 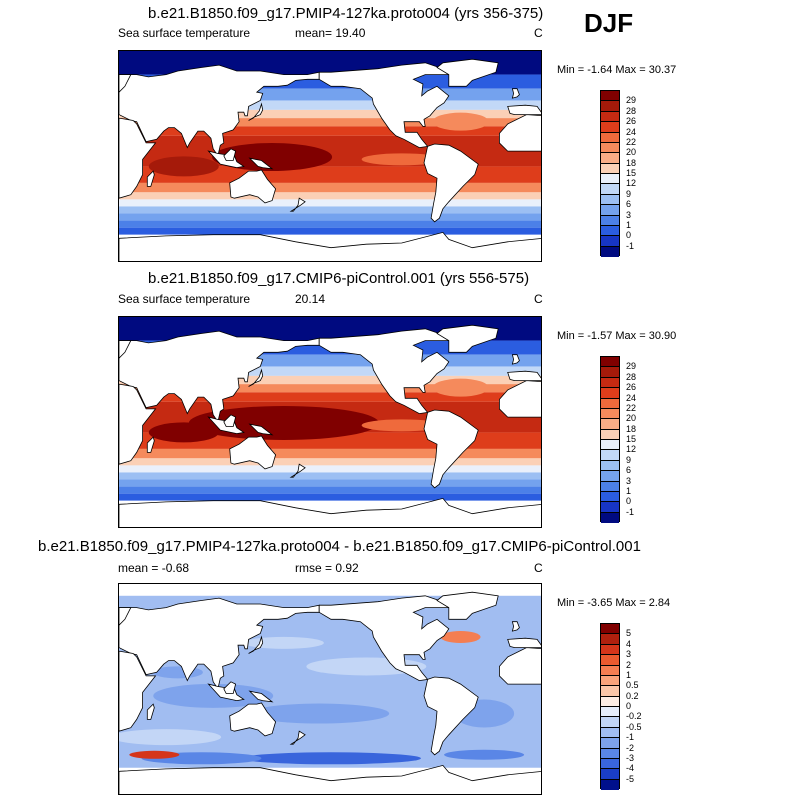 What do you see at coordinates (630, 768) in the screenshot?
I see `colorbar-tick-label: -4` at bounding box center [630, 768].